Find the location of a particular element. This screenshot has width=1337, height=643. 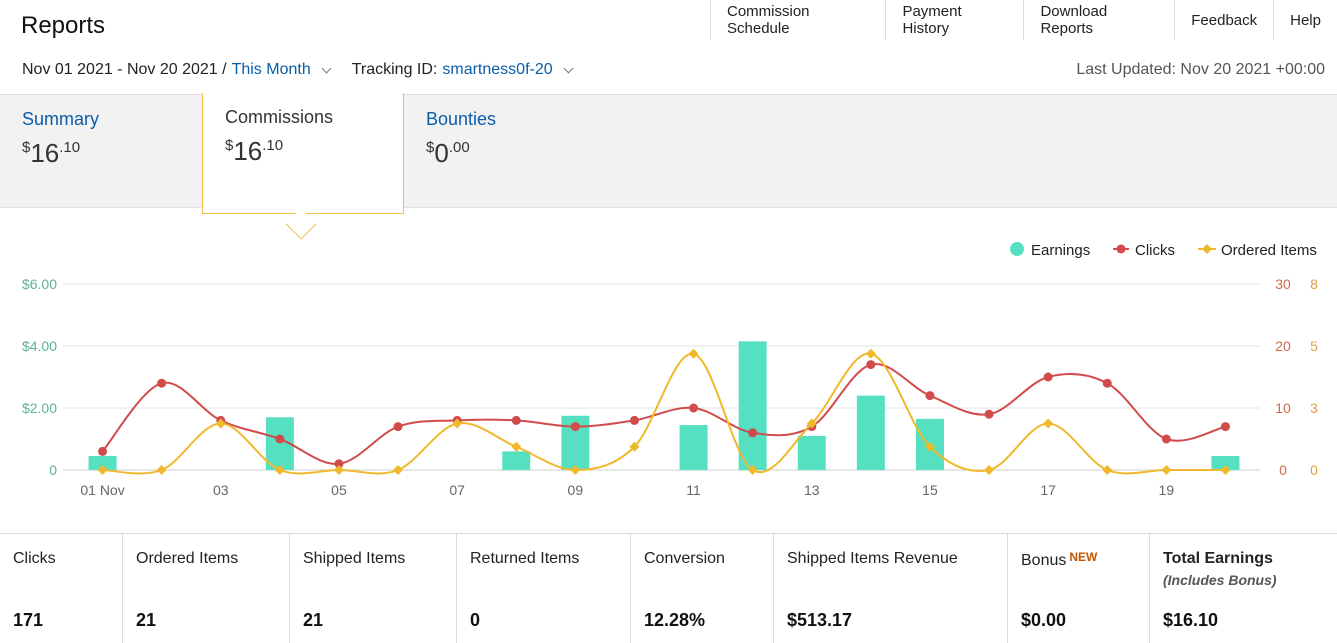

stat-value: $513.17 is located at coordinates (820, 620).